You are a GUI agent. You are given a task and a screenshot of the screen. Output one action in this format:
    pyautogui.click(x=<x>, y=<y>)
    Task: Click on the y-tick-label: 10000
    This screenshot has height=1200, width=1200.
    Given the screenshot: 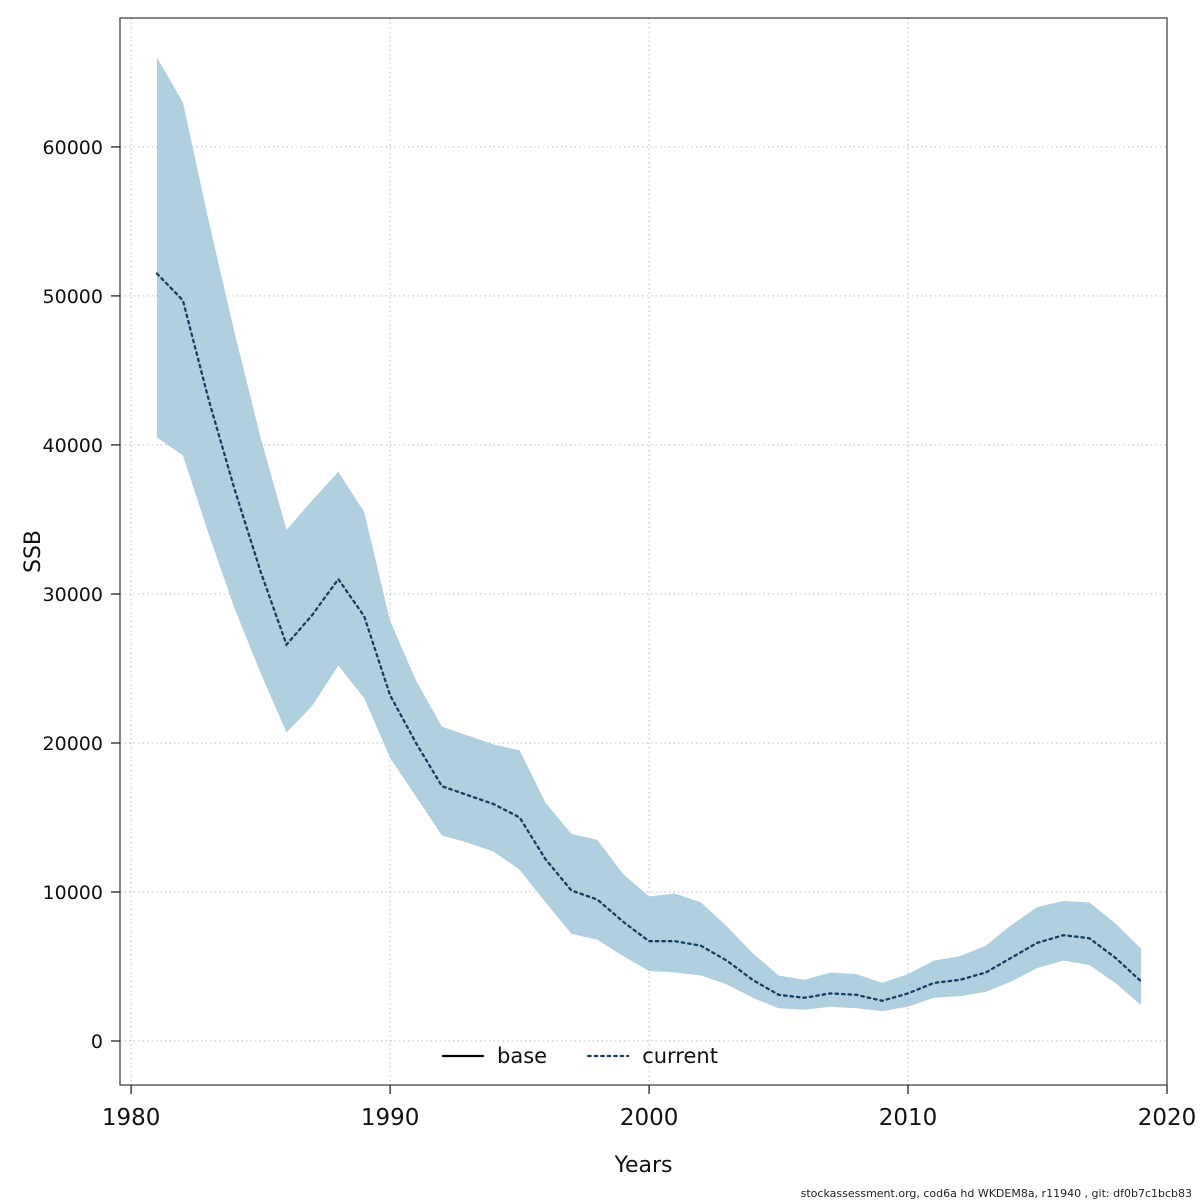 What is the action you would take?
    pyautogui.click(x=73, y=893)
    